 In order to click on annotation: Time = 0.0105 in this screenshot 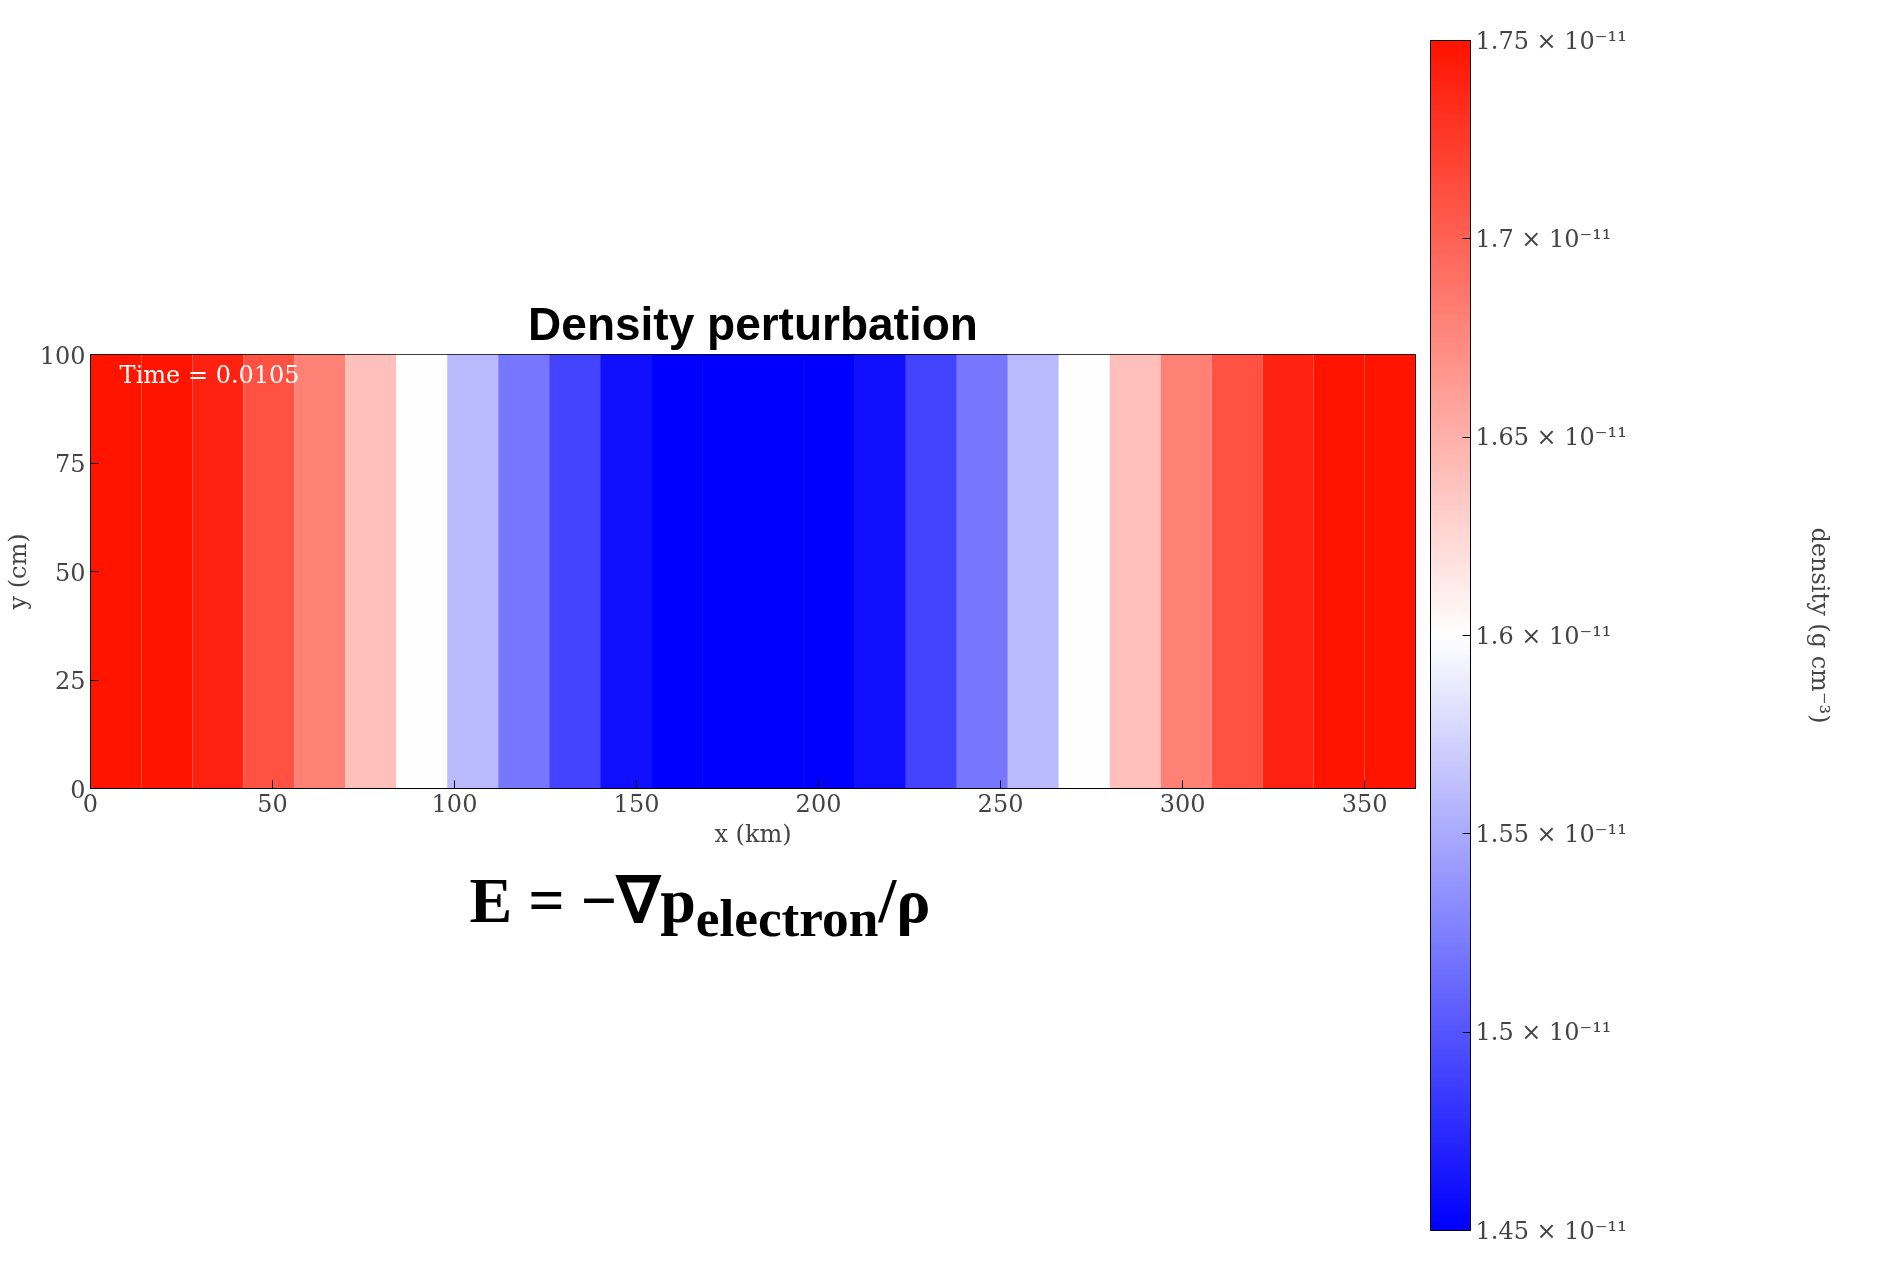, I will do `click(209, 374)`.